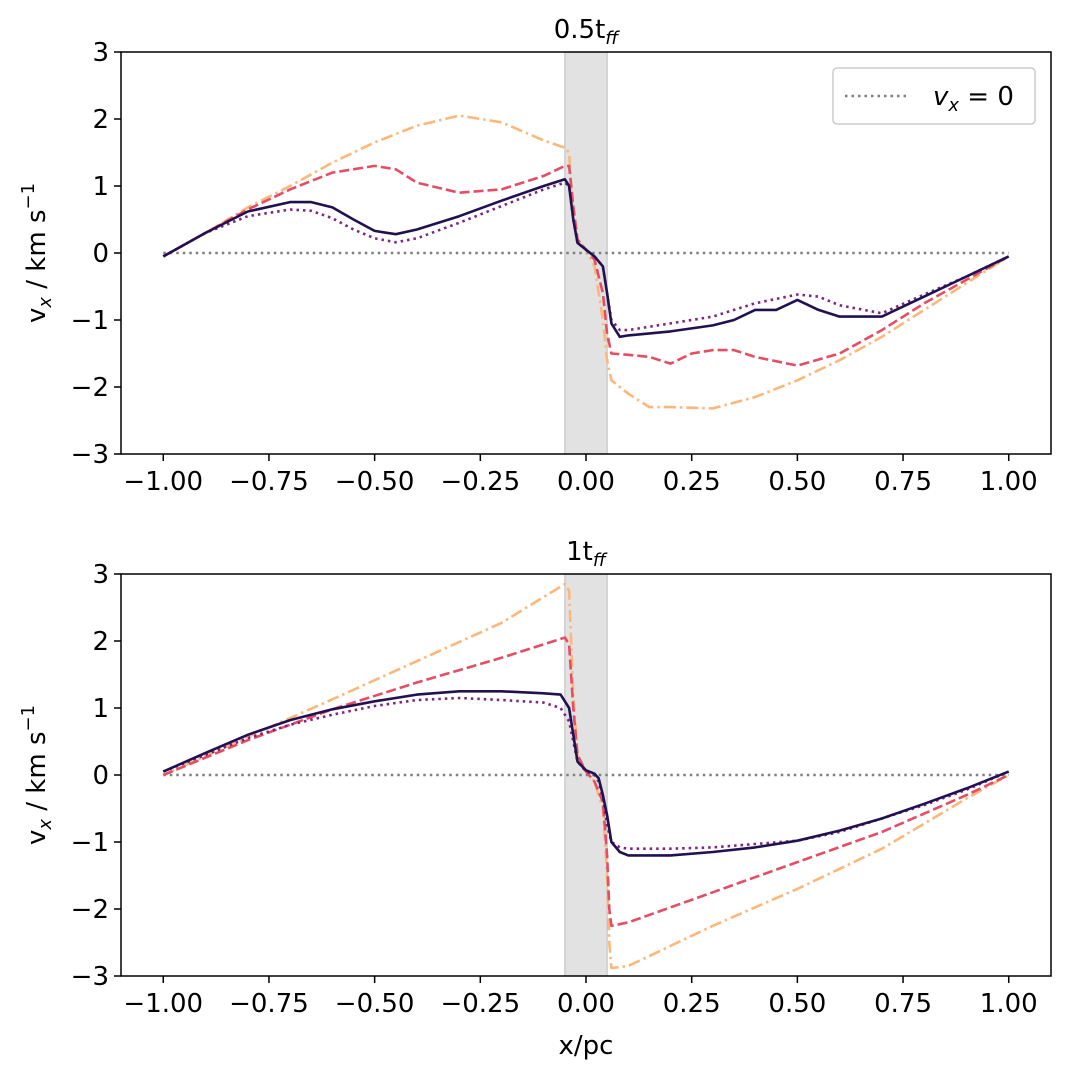 The height and width of the screenshot is (1076, 1070). Describe the element at coordinates (903, 482) in the screenshot. I see `panel-top-xtick-label: 0.75` at that location.